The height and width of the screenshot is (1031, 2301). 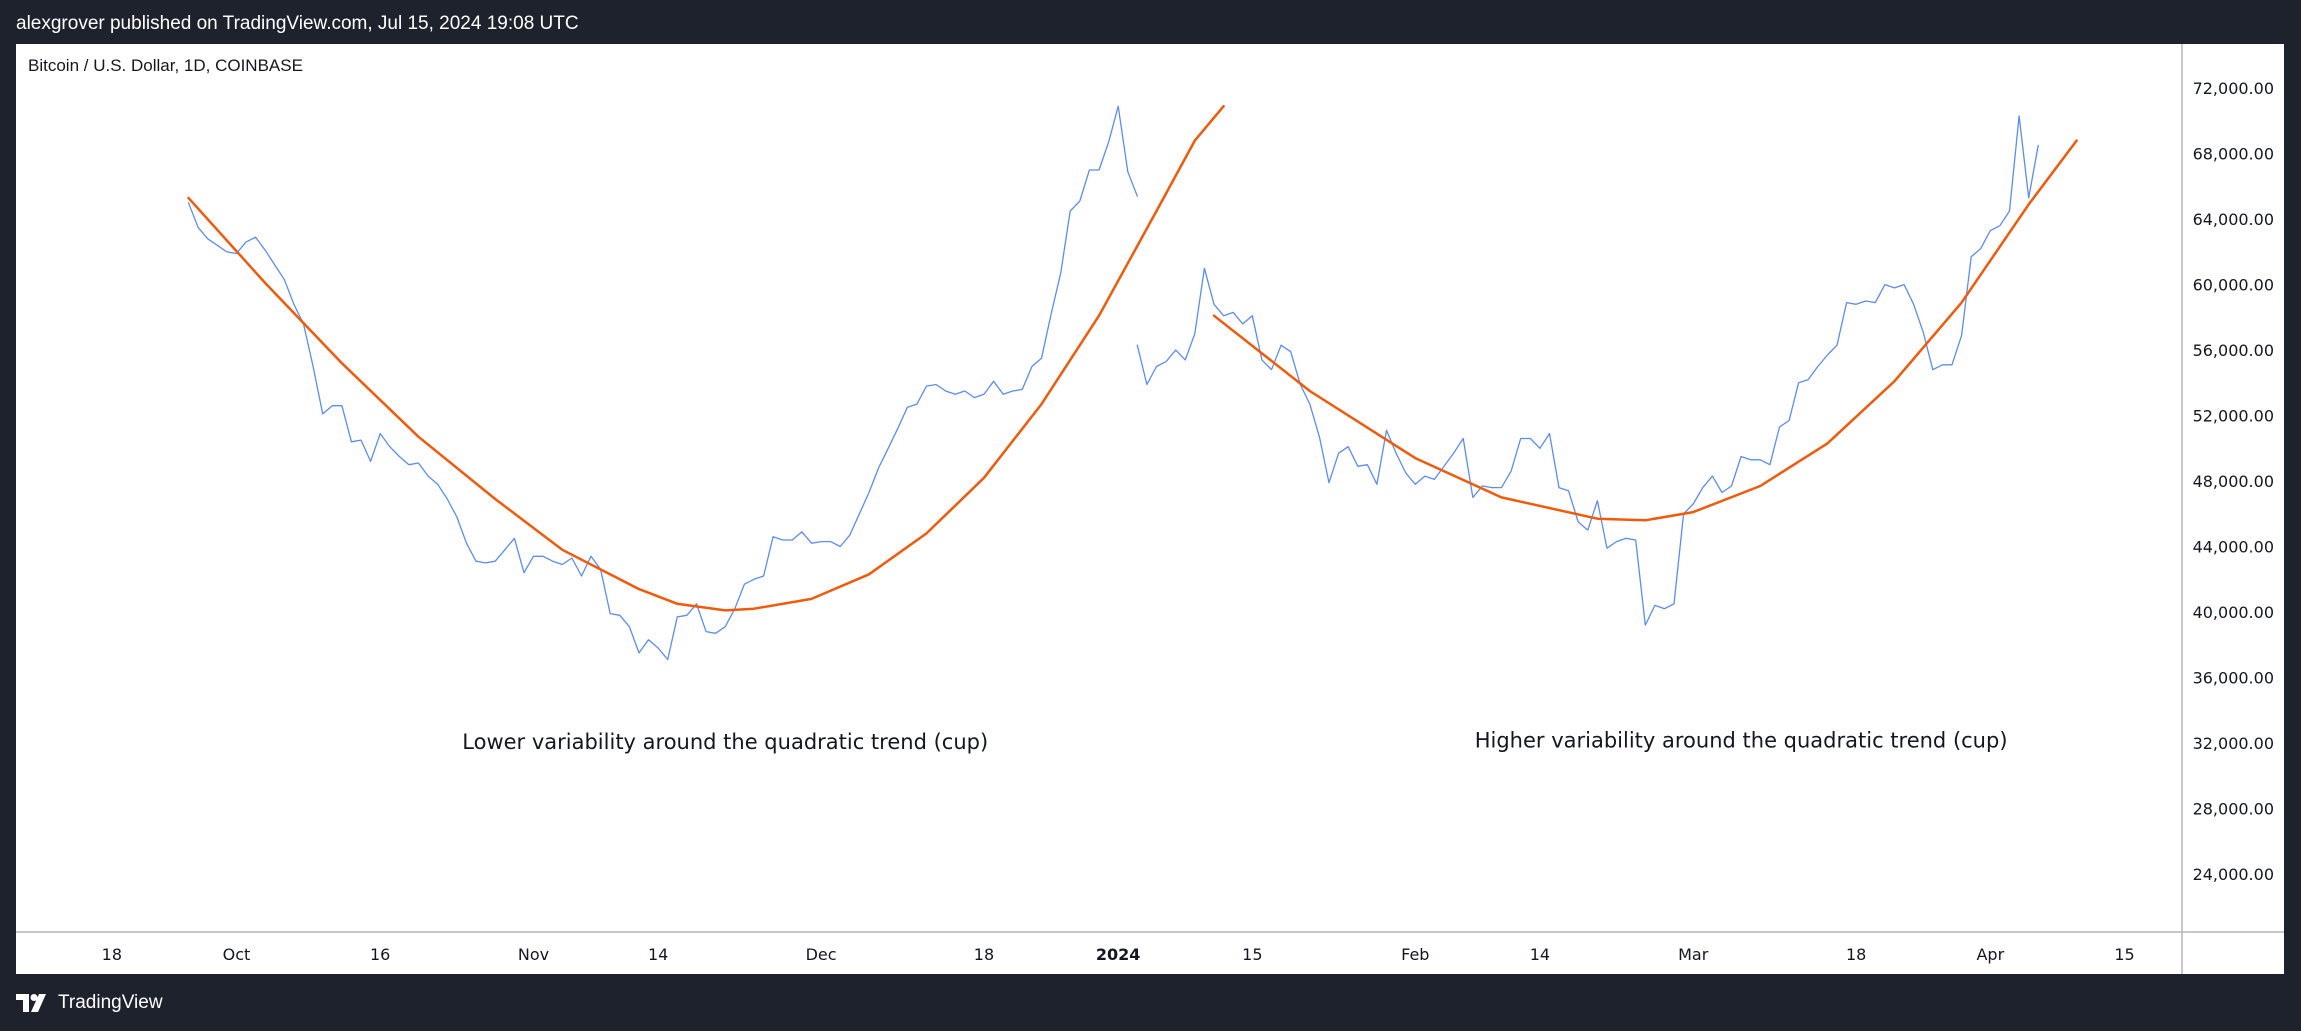 I want to click on y-tick-label: 36,000.00, so click(x=2233, y=677).